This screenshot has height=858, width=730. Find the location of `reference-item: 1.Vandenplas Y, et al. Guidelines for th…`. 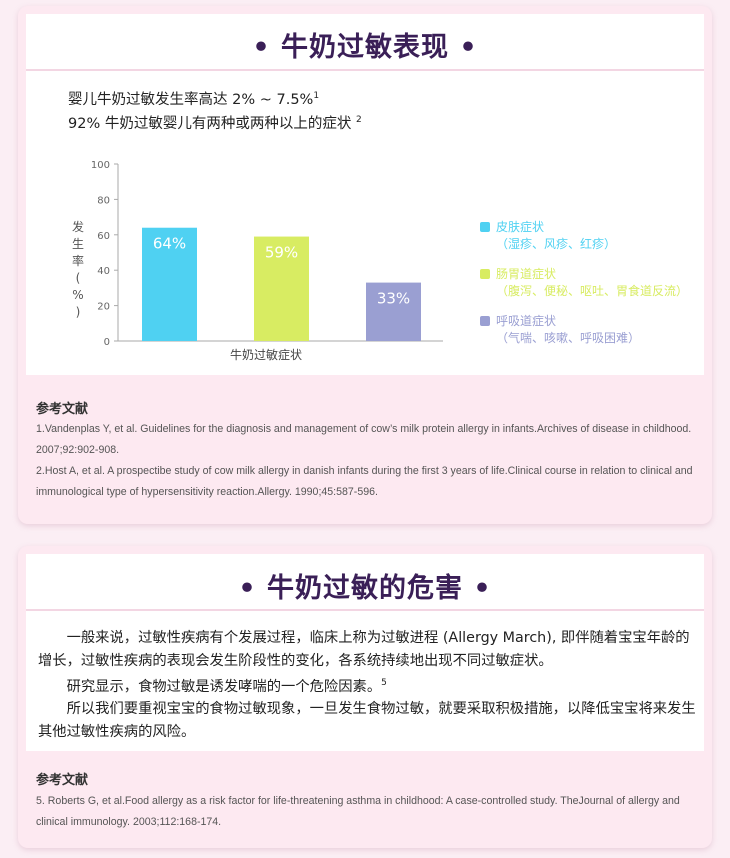

reference-item: 1.Vandenplas Y, et al. Guidelines for th… is located at coordinates (364, 439).